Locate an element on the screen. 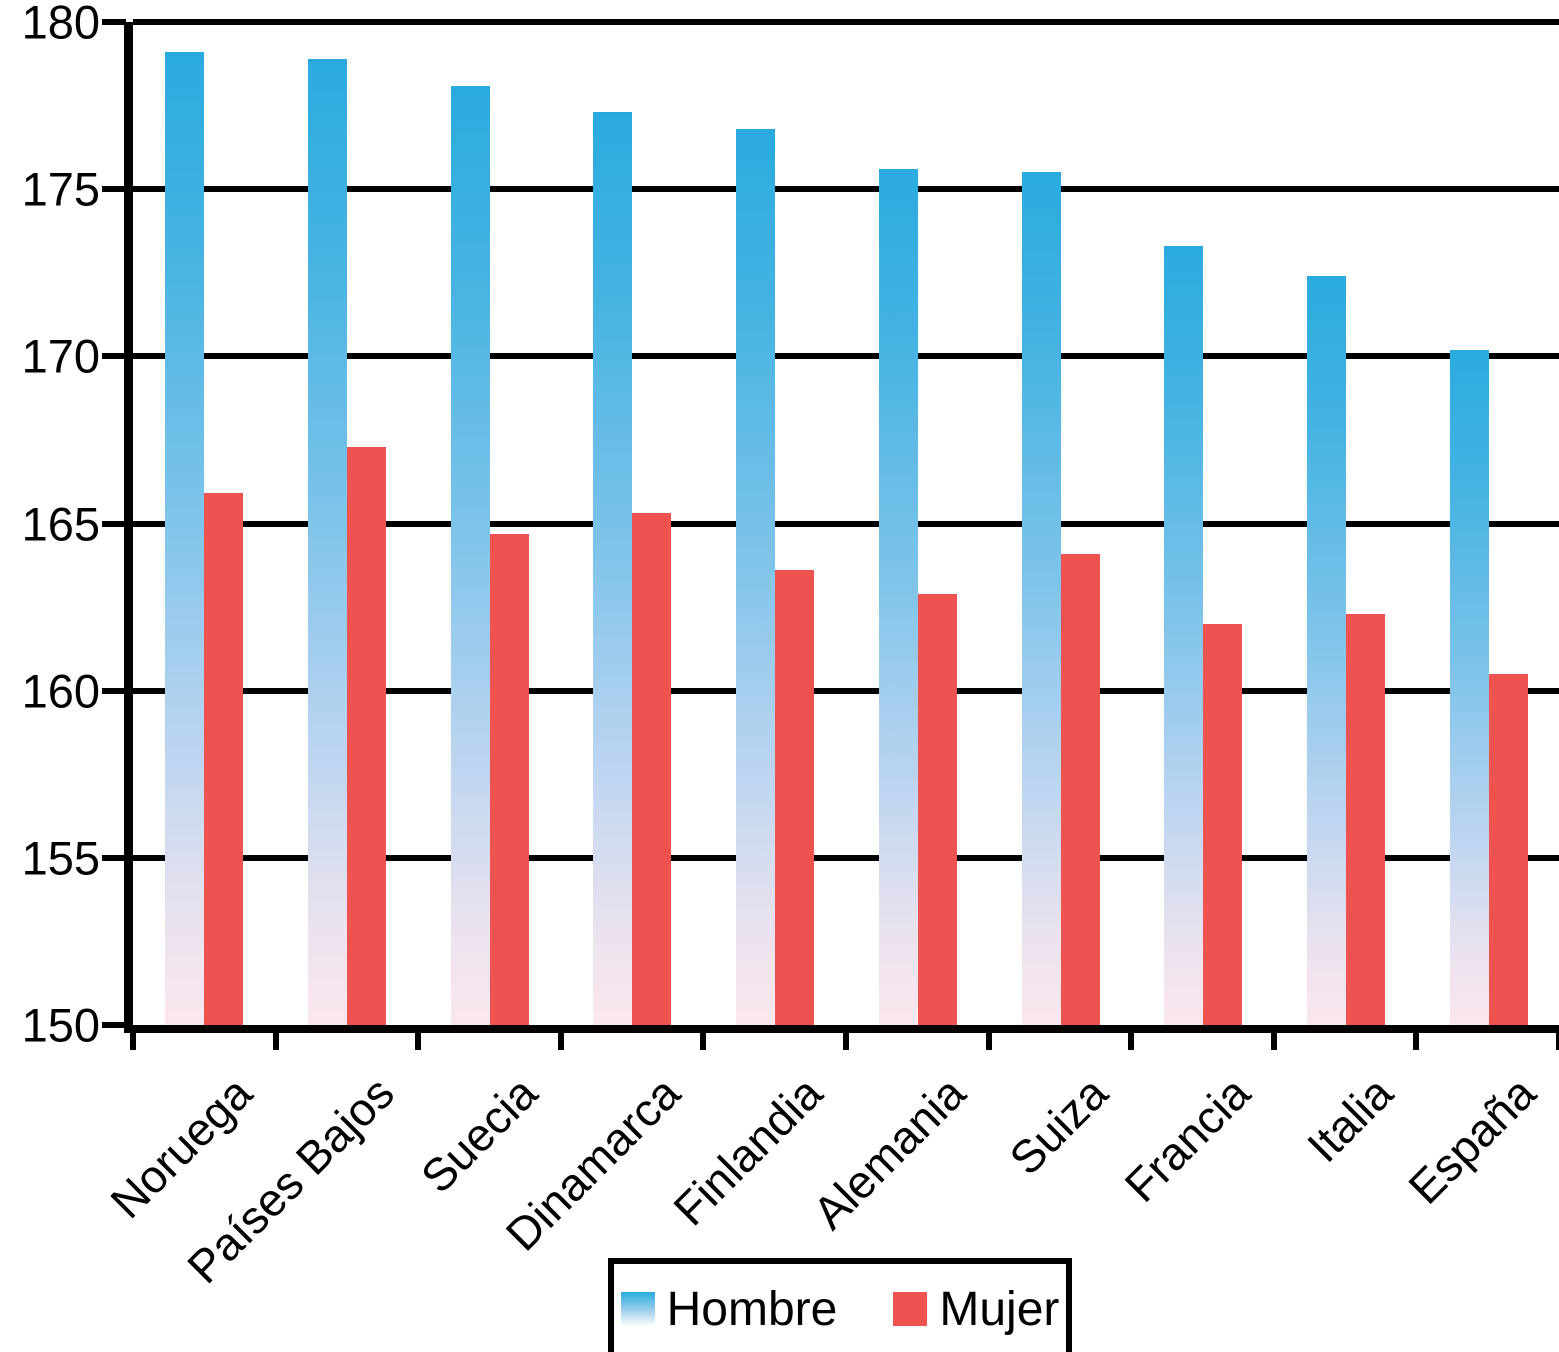 This screenshot has width=1559, height=1352. y-tick-label-180: 180 is located at coordinates (60, 24).